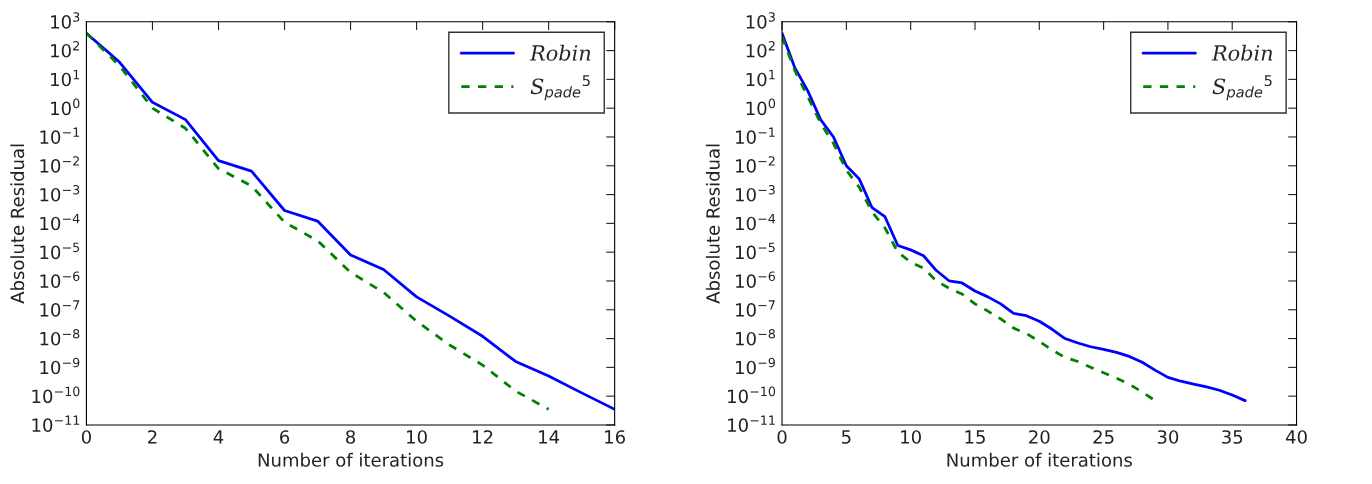 The height and width of the screenshot is (484, 1372). I want to click on x-tick-label: 4, so click(218, 437).